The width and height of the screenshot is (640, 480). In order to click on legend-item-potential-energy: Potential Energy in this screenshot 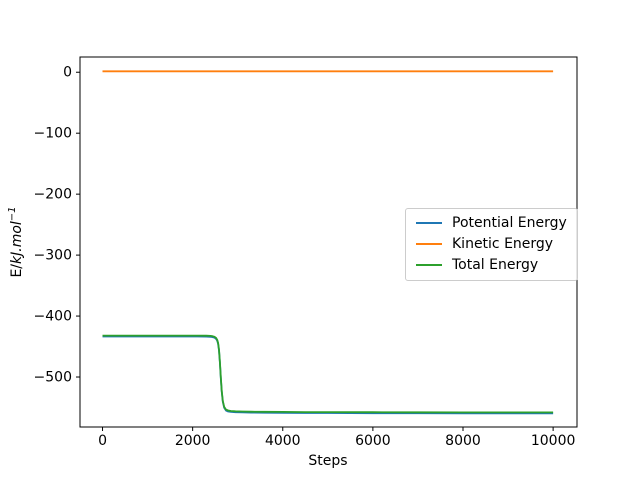, I will do `click(491, 223)`.